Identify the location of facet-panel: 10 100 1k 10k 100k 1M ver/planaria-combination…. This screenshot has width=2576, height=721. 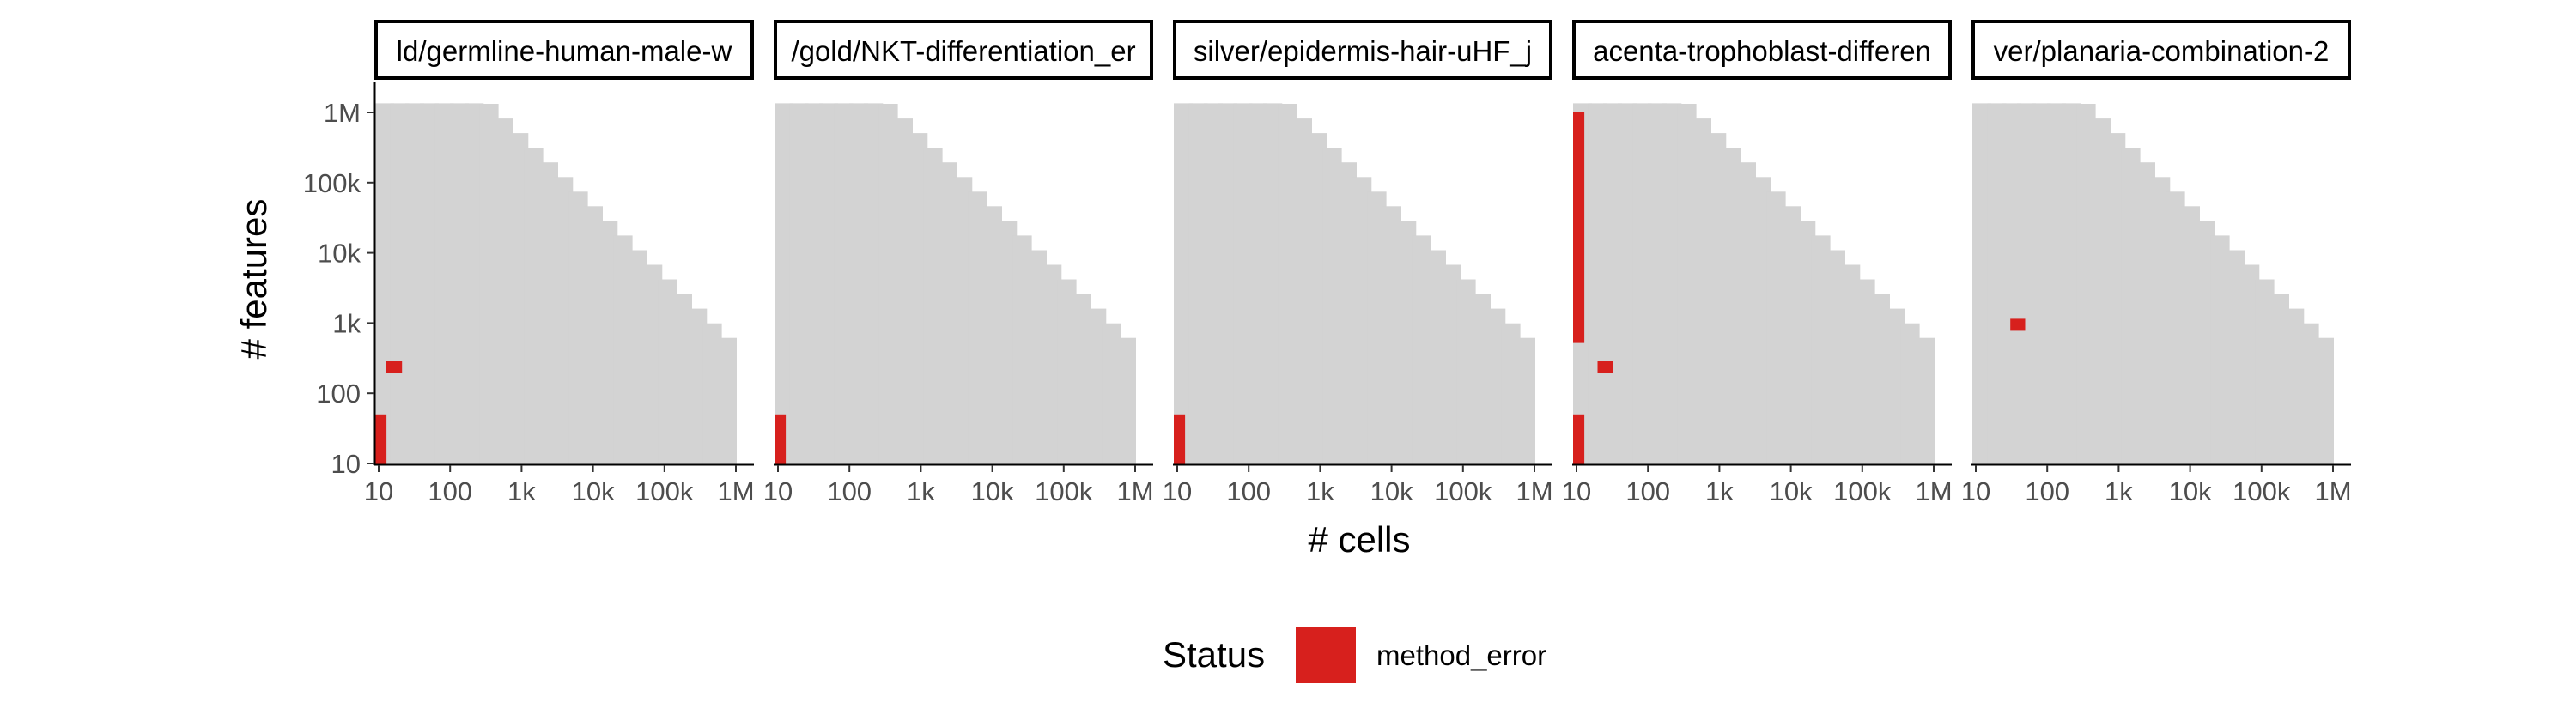
(2156, 263).